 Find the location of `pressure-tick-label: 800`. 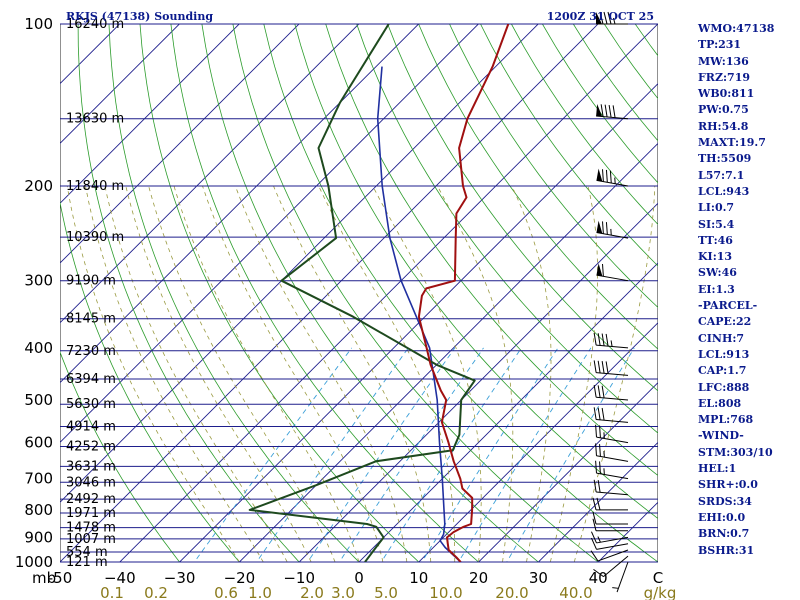

pressure-tick-label: 800 is located at coordinates (38, 510).